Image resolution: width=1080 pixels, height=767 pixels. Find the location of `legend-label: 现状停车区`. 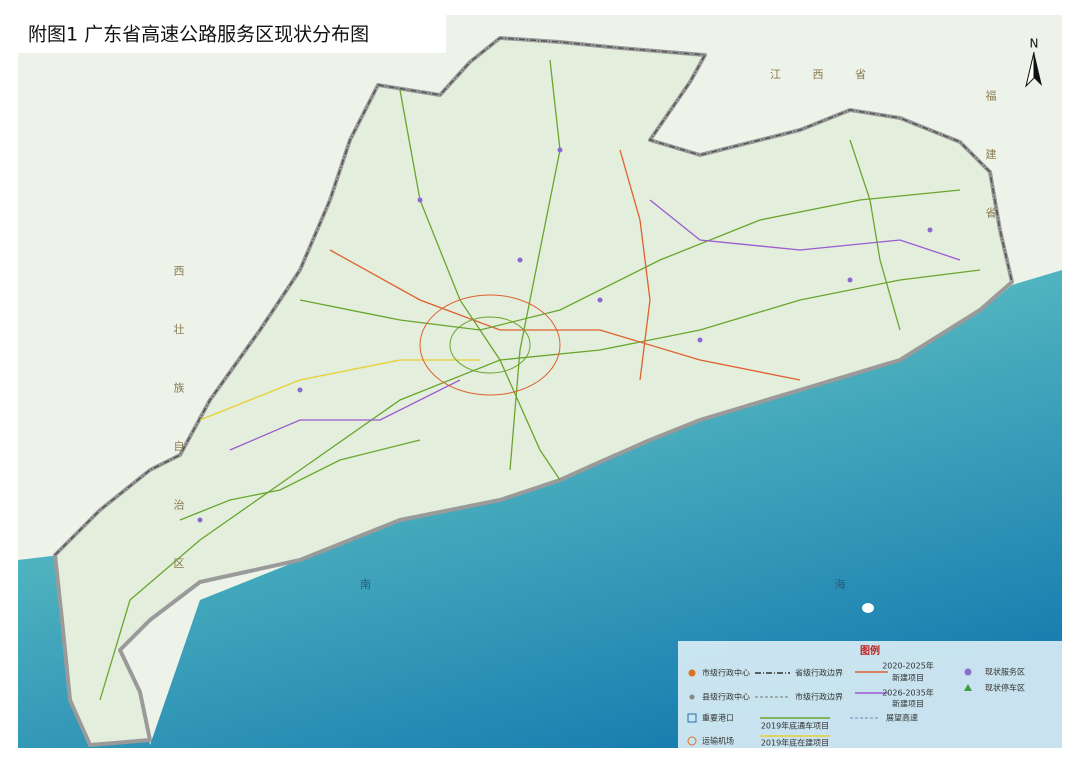

legend-label: 现状停车区 is located at coordinates (1005, 688).